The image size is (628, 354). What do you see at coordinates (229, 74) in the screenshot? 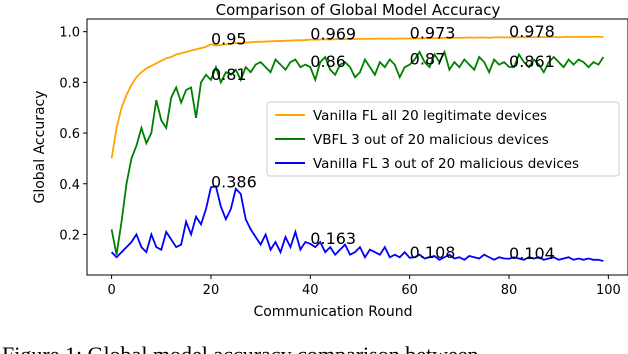
I see `data-label: 0.81` at bounding box center [229, 74].